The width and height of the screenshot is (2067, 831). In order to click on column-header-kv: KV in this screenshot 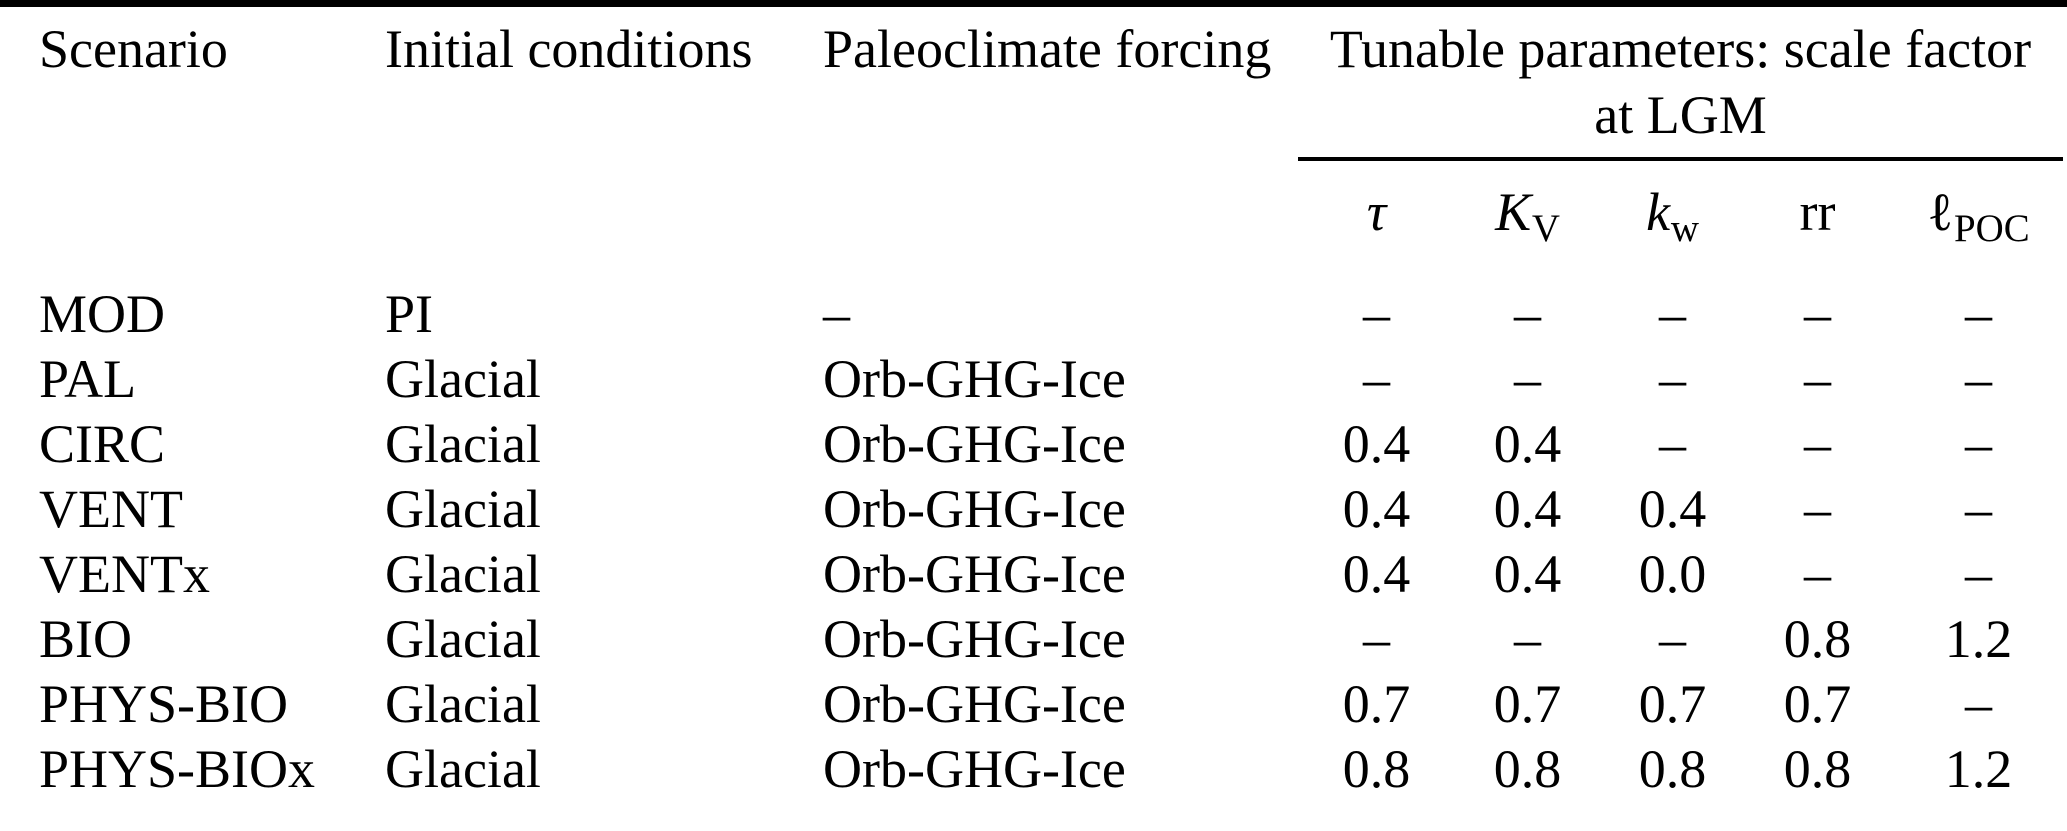, I will do `click(1527, 215)`.